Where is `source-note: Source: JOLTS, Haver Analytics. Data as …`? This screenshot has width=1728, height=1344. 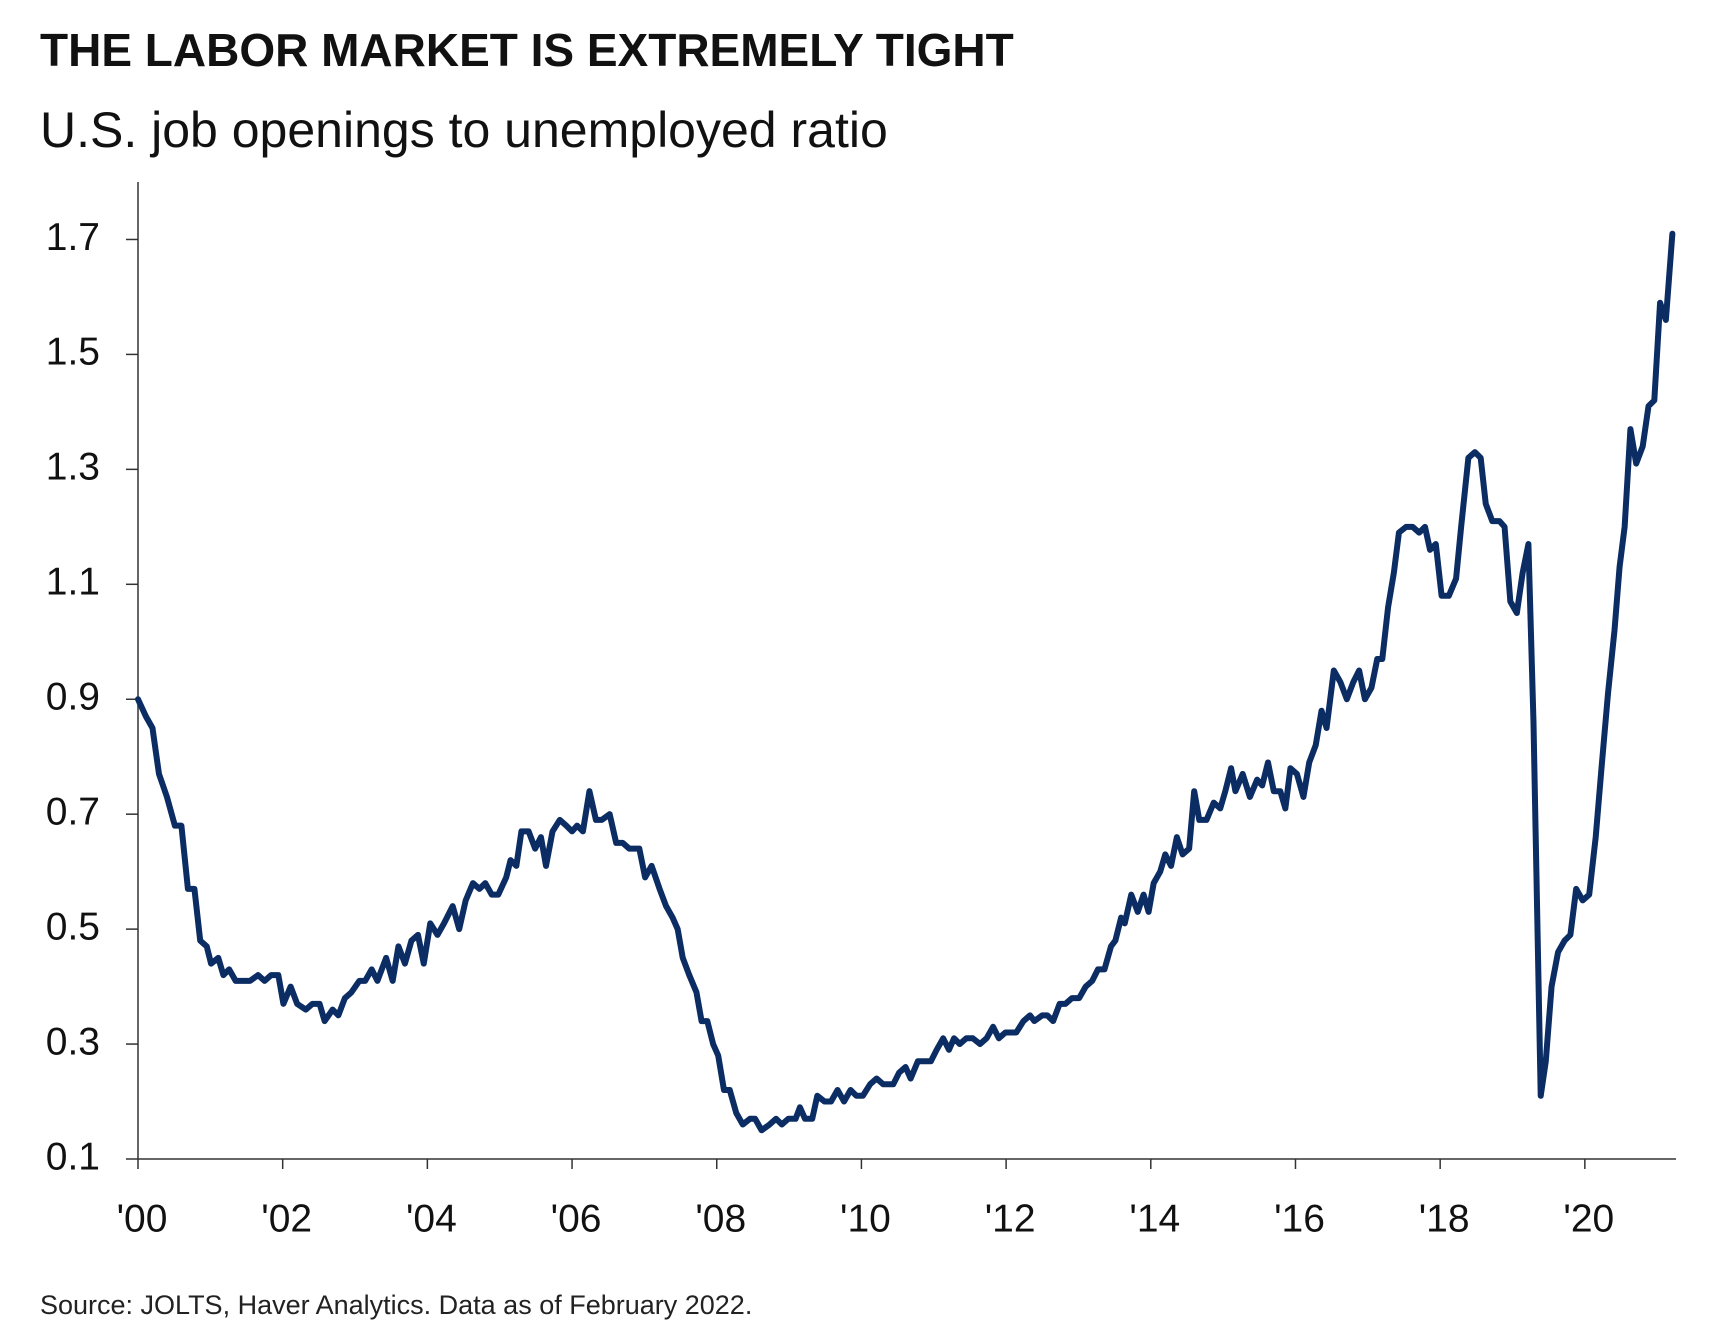
source-note: Source: JOLTS, Haver Analytics. Data as … is located at coordinates (396, 1305).